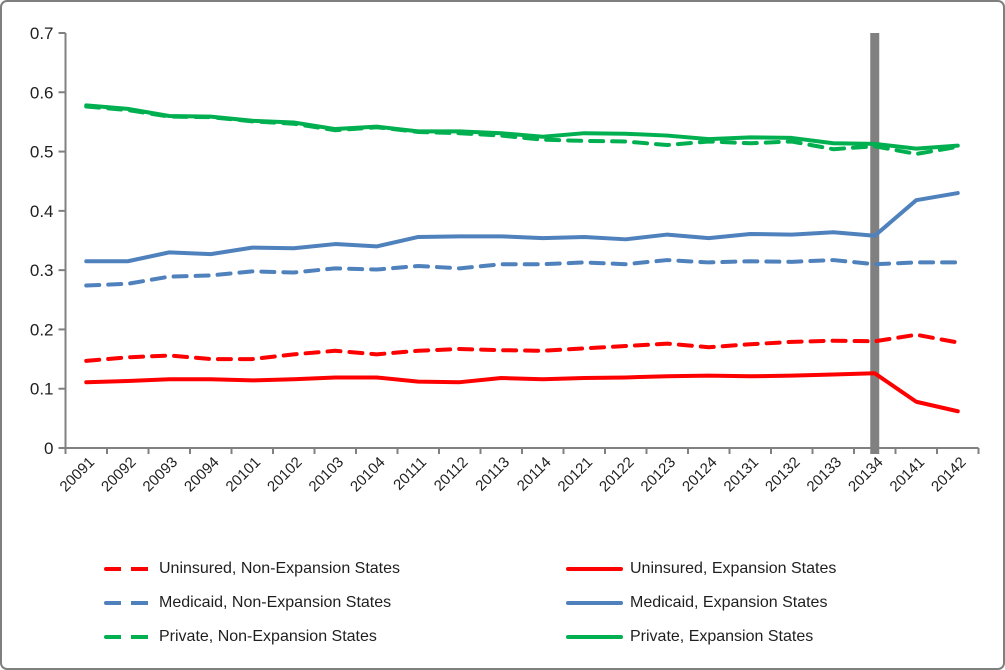 This screenshot has width=1005, height=670. Describe the element at coordinates (594, 569) in the screenshot. I see `uninsured-expansion-line-sample` at that location.